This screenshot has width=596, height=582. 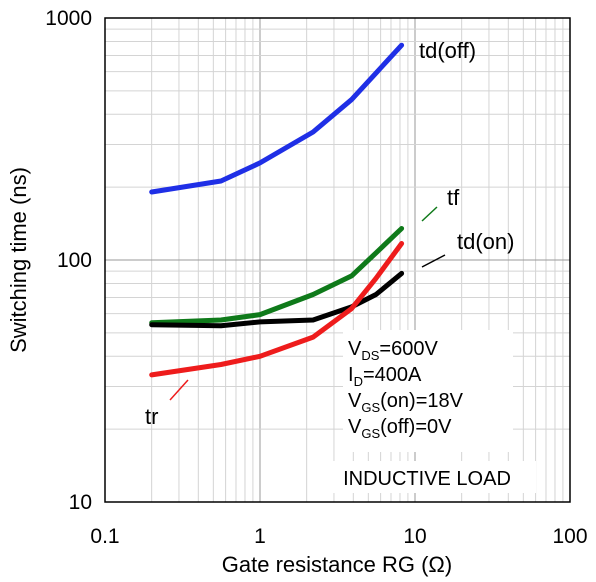 What do you see at coordinates (447, 50) in the screenshot?
I see `series-label-td-off: td(off)` at bounding box center [447, 50].